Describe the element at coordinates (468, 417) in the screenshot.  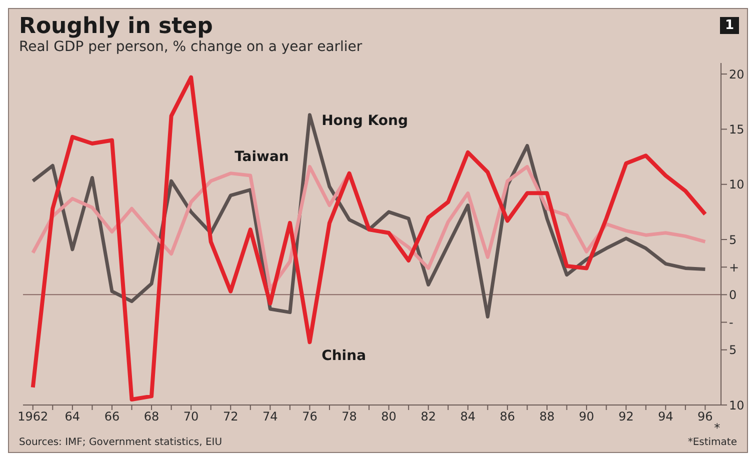
I see `x-tick-label: 84` at that location.